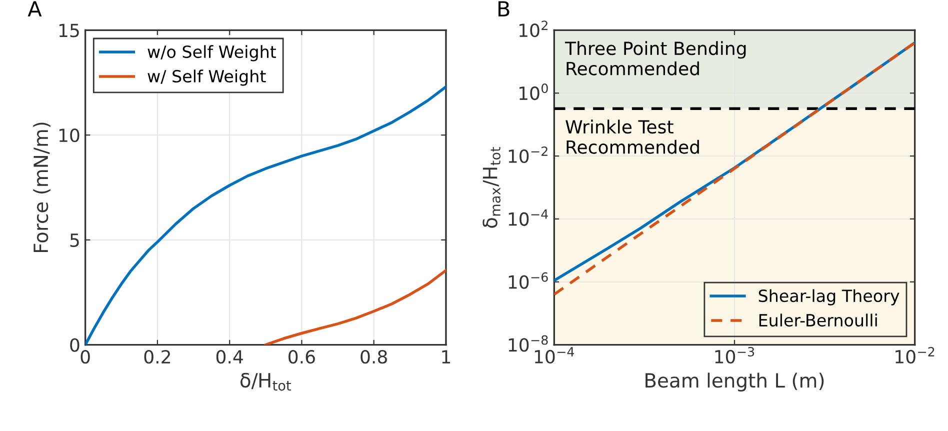  What do you see at coordinates (655, 58) in the screenshot?
I see `band-label: Three Point Bending Recommended` at bounding box center [655, 58].